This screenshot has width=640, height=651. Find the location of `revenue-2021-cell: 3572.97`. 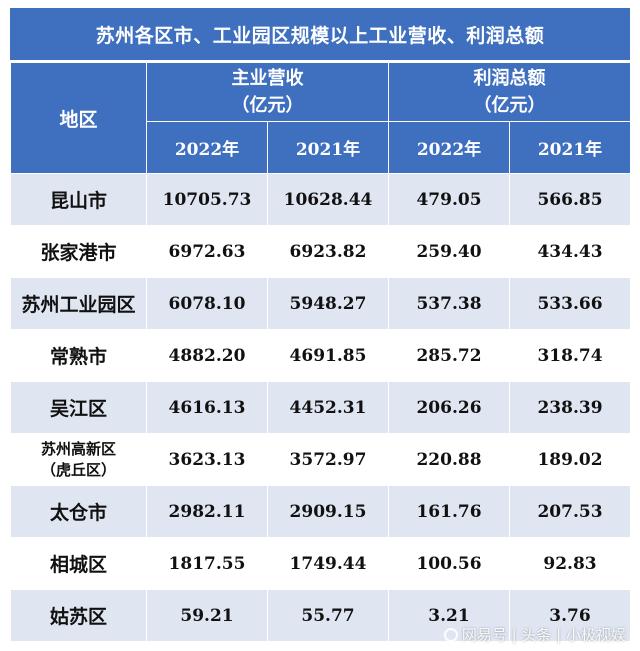

revenue-2021-cell: 3572.97 is located at coordinates (328, 459).